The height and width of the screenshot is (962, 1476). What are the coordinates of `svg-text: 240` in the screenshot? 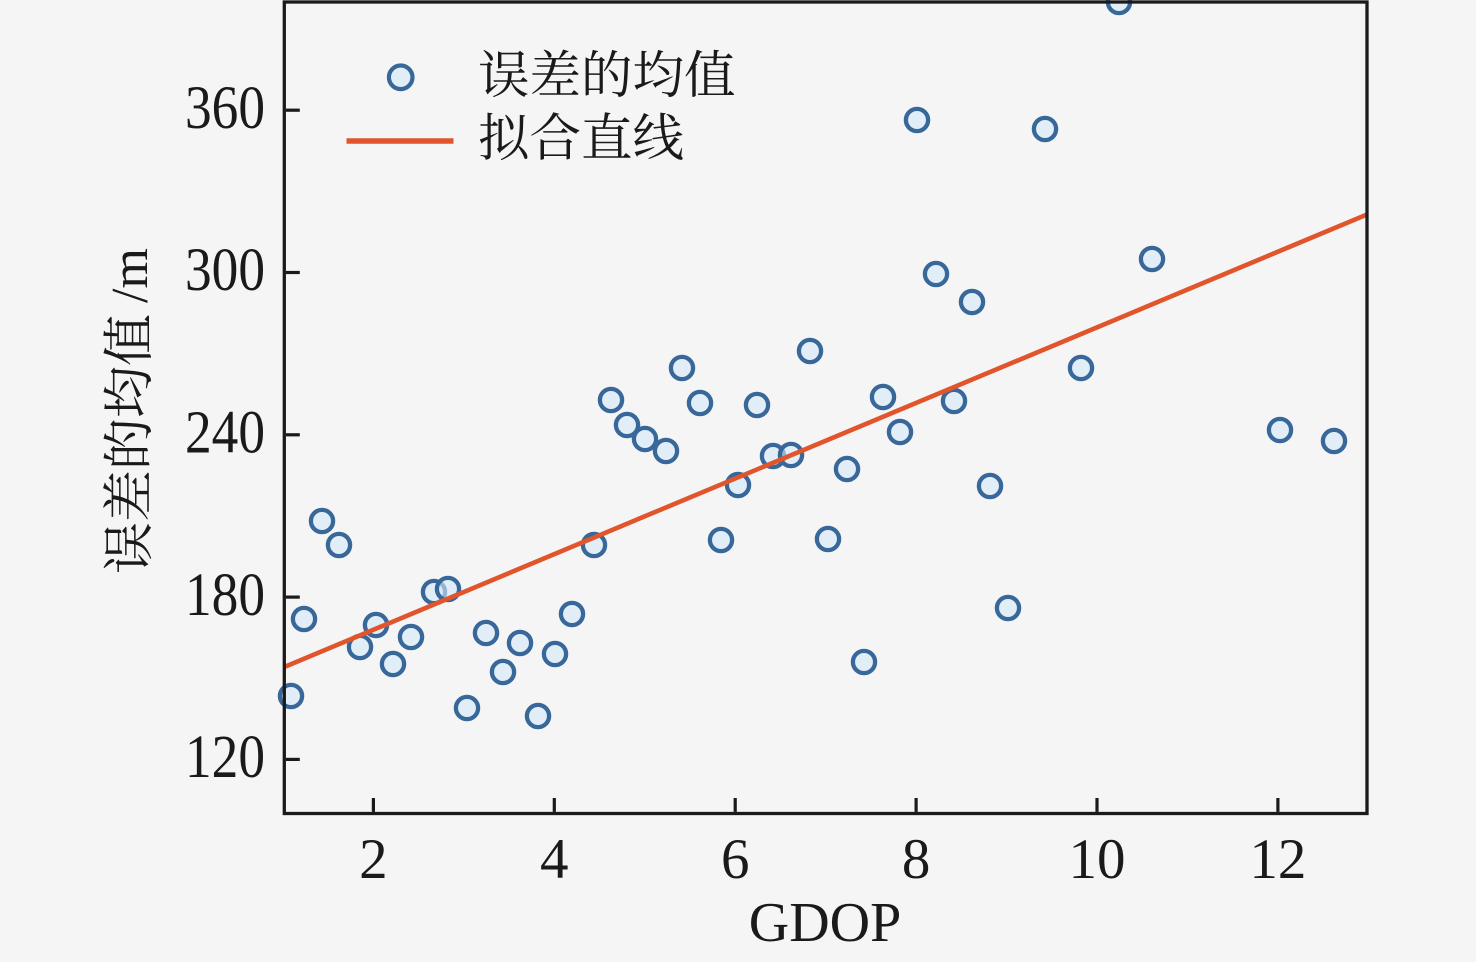 It's located at (225, 433).